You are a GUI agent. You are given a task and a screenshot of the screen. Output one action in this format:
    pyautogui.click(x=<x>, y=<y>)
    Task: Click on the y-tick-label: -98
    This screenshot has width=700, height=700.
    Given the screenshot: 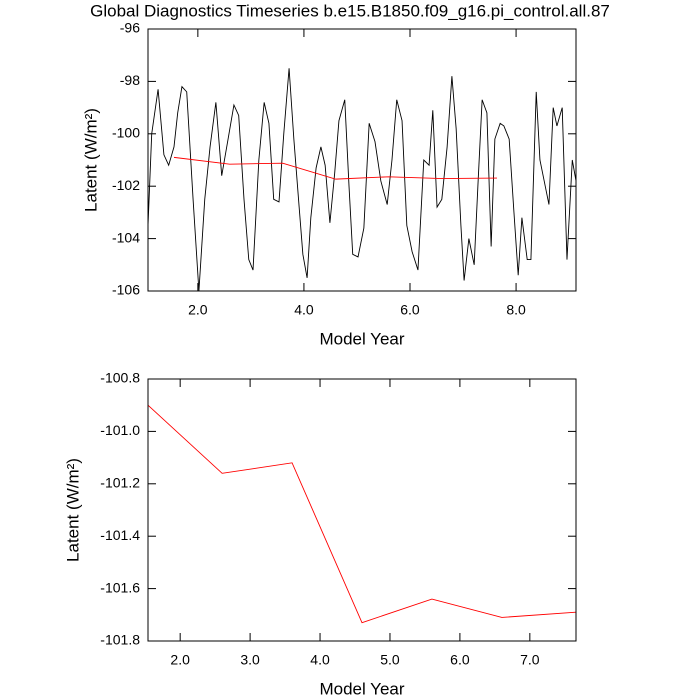 What is the action you would take?
    pyautogui.click(x=130, y=80)
    